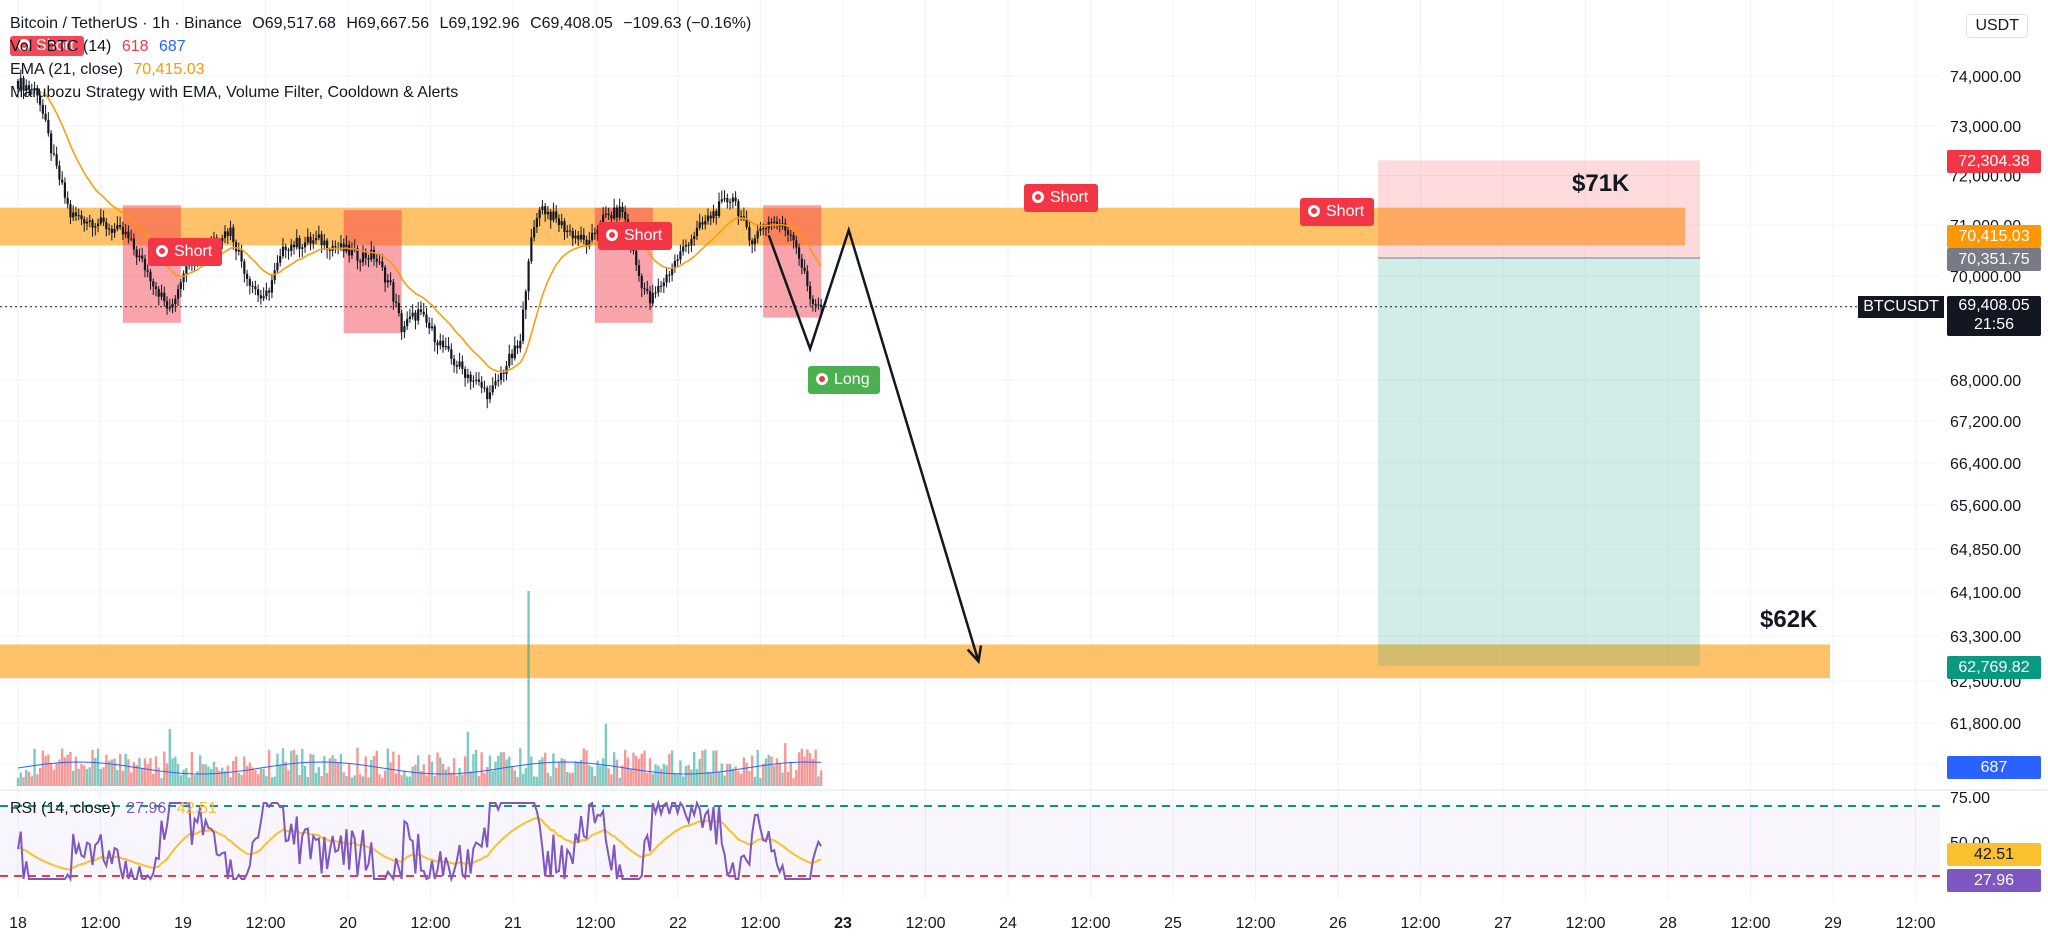 The height and width of the screenshot is (938, 2048). What do you see at coordinates (1337, 212) in the screenshot?
I see `short-signal-4: Short` at bounding box center [1337, 212].